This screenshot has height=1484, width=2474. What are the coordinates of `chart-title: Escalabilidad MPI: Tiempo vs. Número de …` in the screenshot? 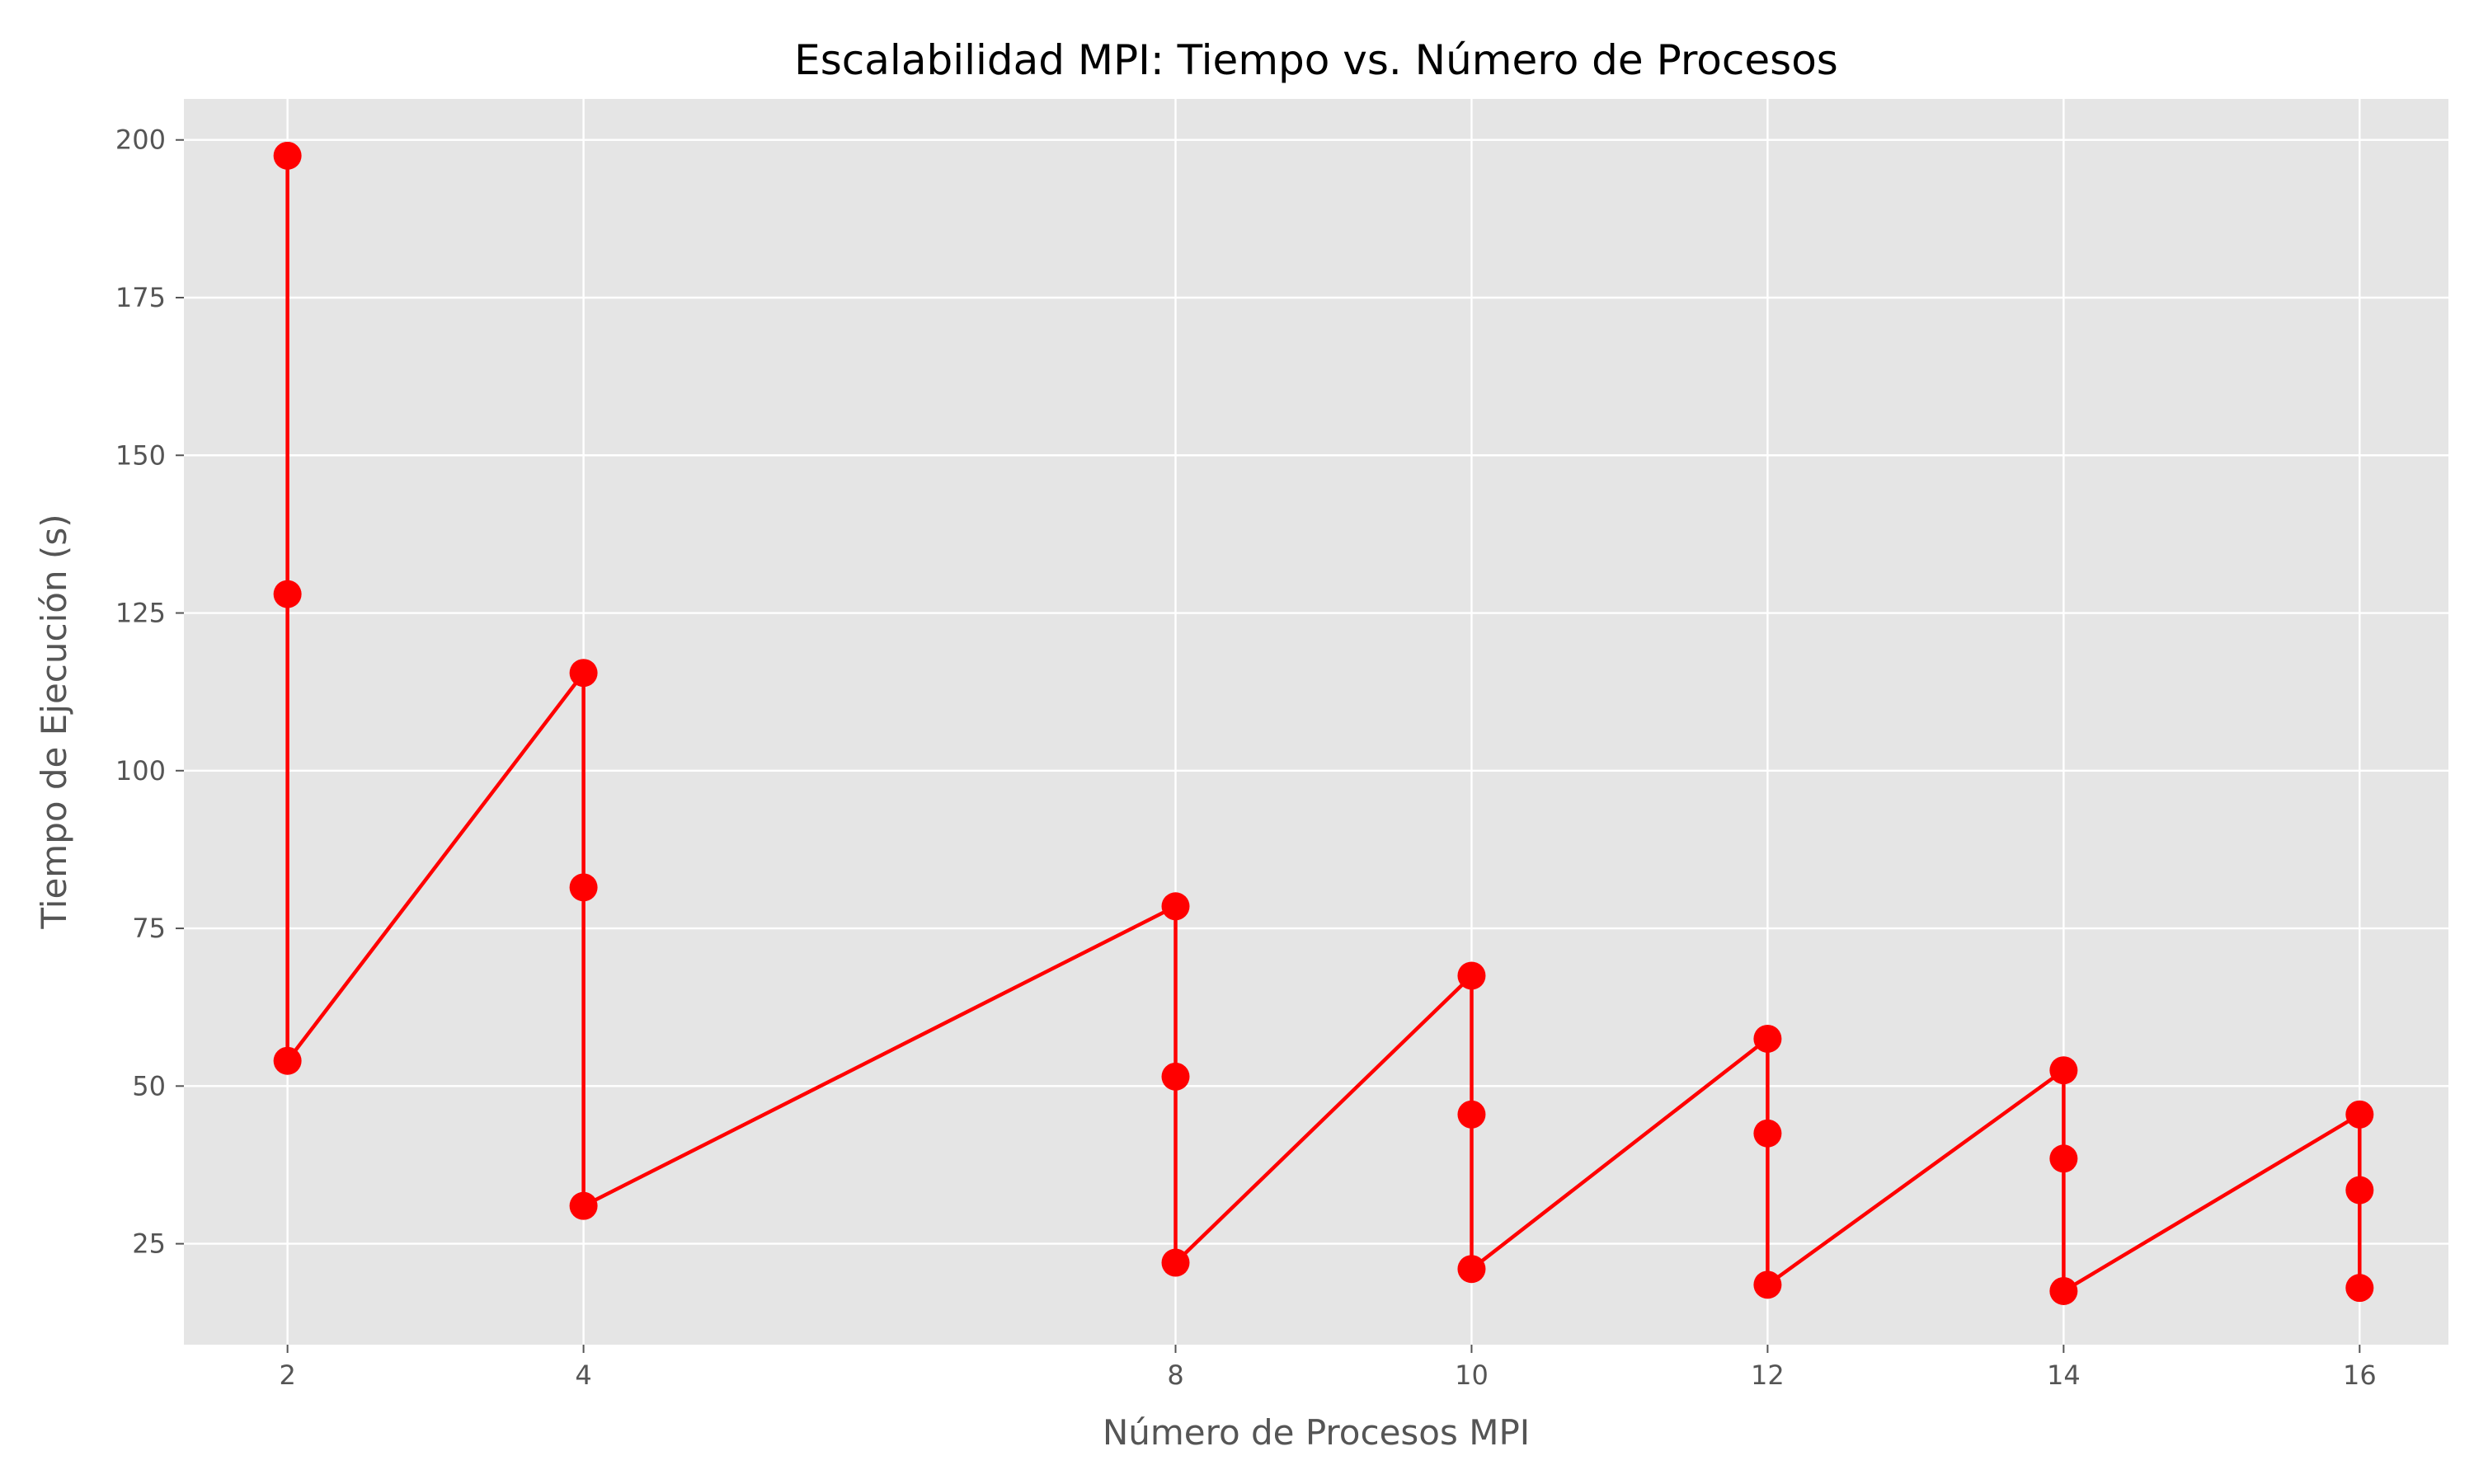 It's located at (1316, 60).